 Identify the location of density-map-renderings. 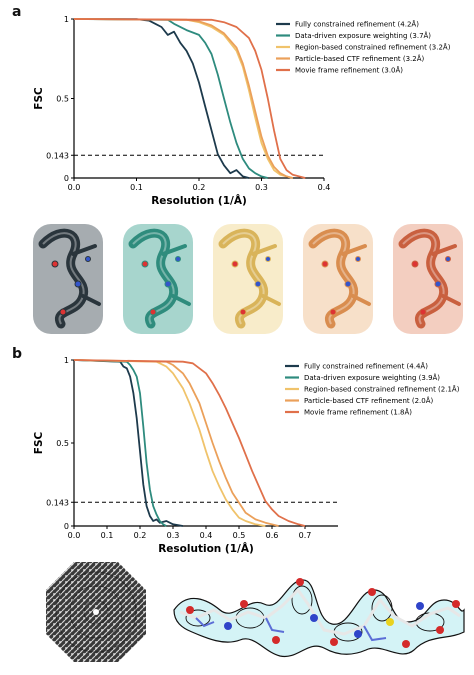
(250, 279).